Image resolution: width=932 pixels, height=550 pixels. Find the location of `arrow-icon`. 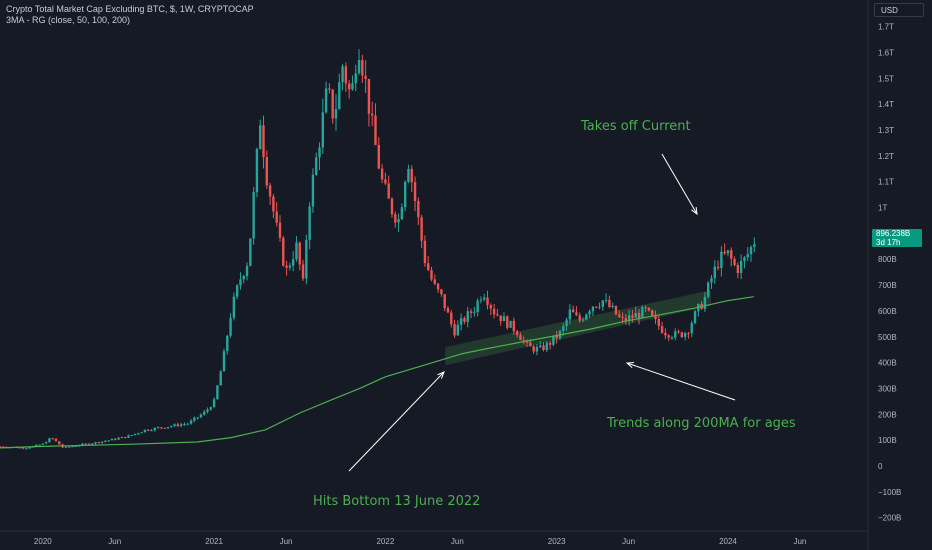

arrow-icon is located at coordinates (681, 381).